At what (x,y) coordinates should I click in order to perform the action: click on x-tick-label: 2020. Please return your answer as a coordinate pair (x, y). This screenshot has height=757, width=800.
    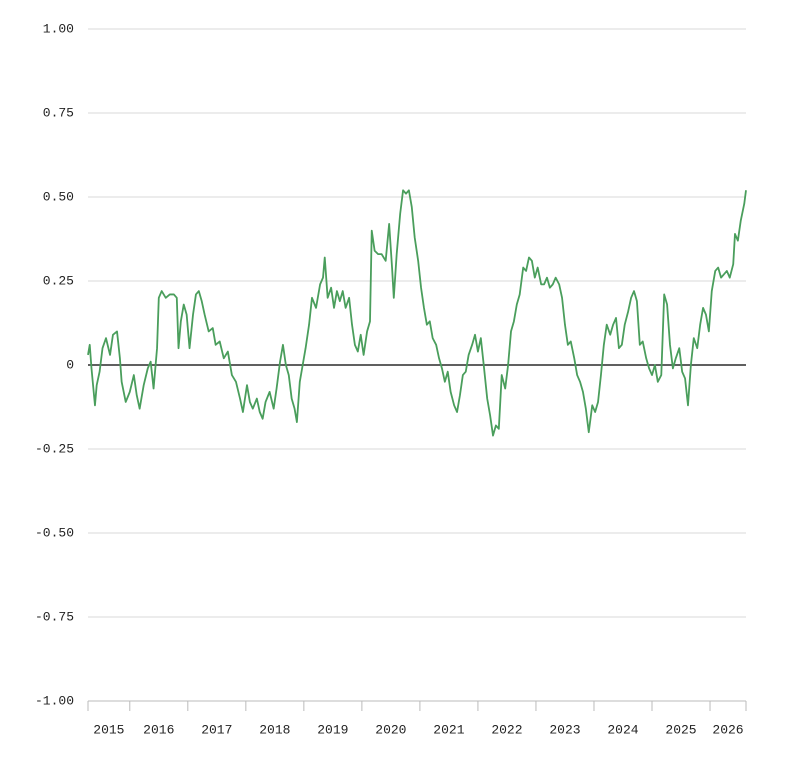
    Looking at the image, I should click on (390, 729).